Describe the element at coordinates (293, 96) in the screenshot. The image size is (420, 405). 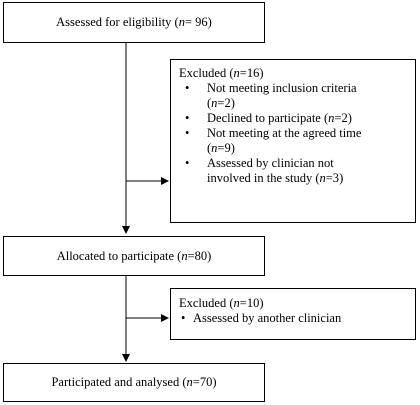
I see `list-item: Not meeting inclusion criteria(n=2)` at that location.